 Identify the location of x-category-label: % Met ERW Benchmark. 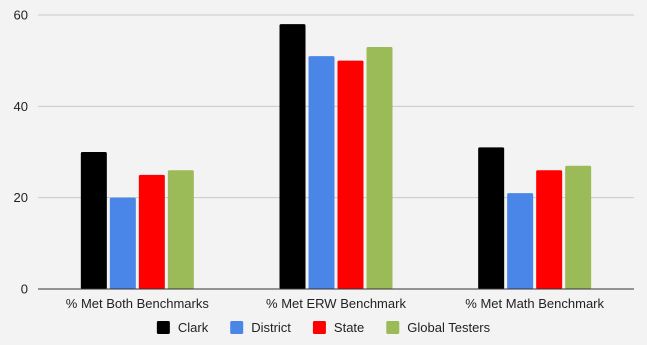
(336, 303).